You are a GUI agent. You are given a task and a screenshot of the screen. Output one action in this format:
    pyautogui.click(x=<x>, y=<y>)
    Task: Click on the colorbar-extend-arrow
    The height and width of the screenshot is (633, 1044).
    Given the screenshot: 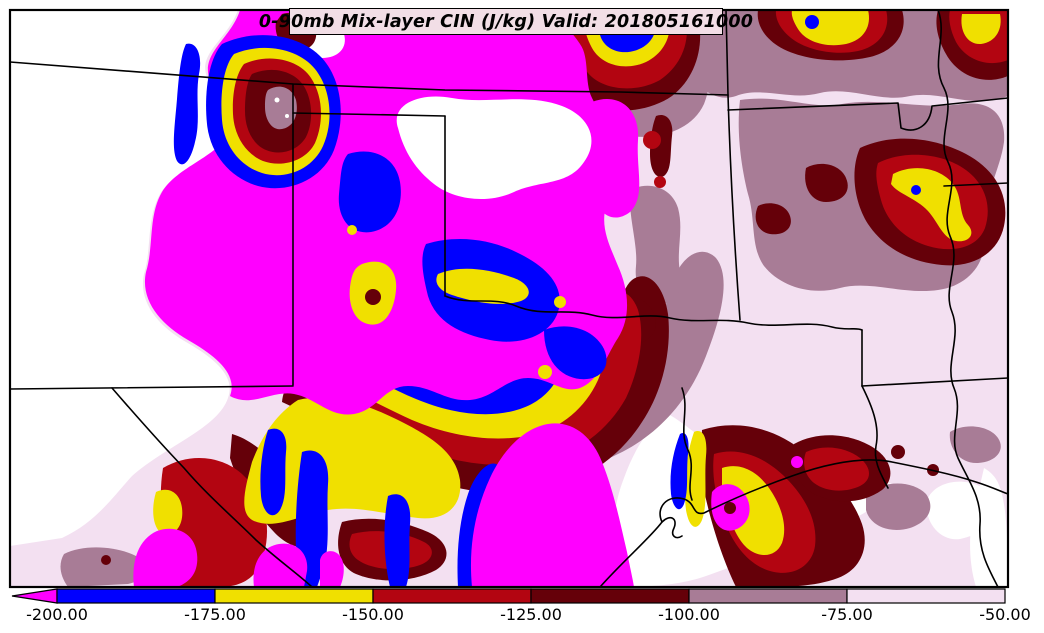 What is the action you would take?
    pyautogui.click(x=34, y=596)
    